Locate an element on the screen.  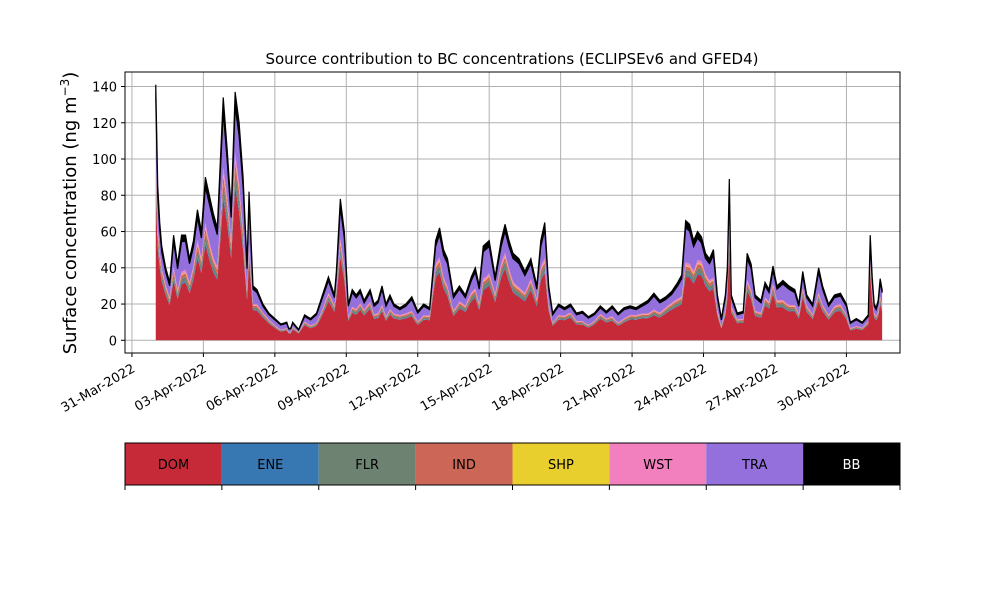
legend-swatch-shp is located at coordinates (561, 464).